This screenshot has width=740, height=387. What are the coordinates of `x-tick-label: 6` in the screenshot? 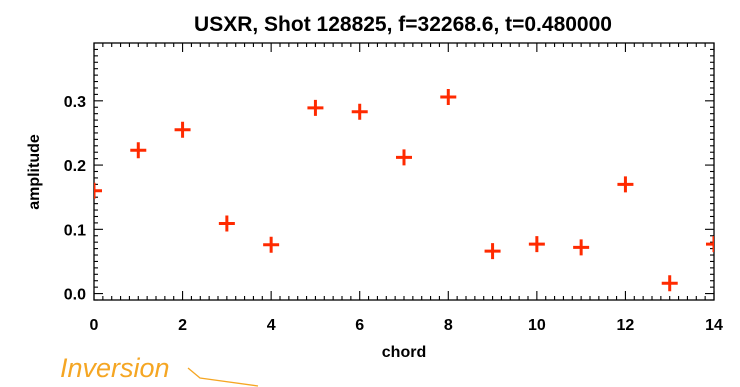 It's located at (359, 325).